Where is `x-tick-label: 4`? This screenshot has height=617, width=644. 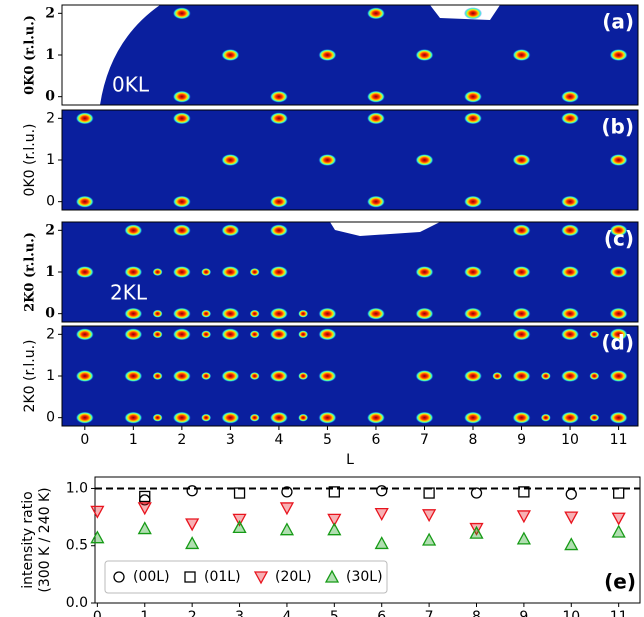 x-tick-label: 4 is located at coordinates (286, 613).